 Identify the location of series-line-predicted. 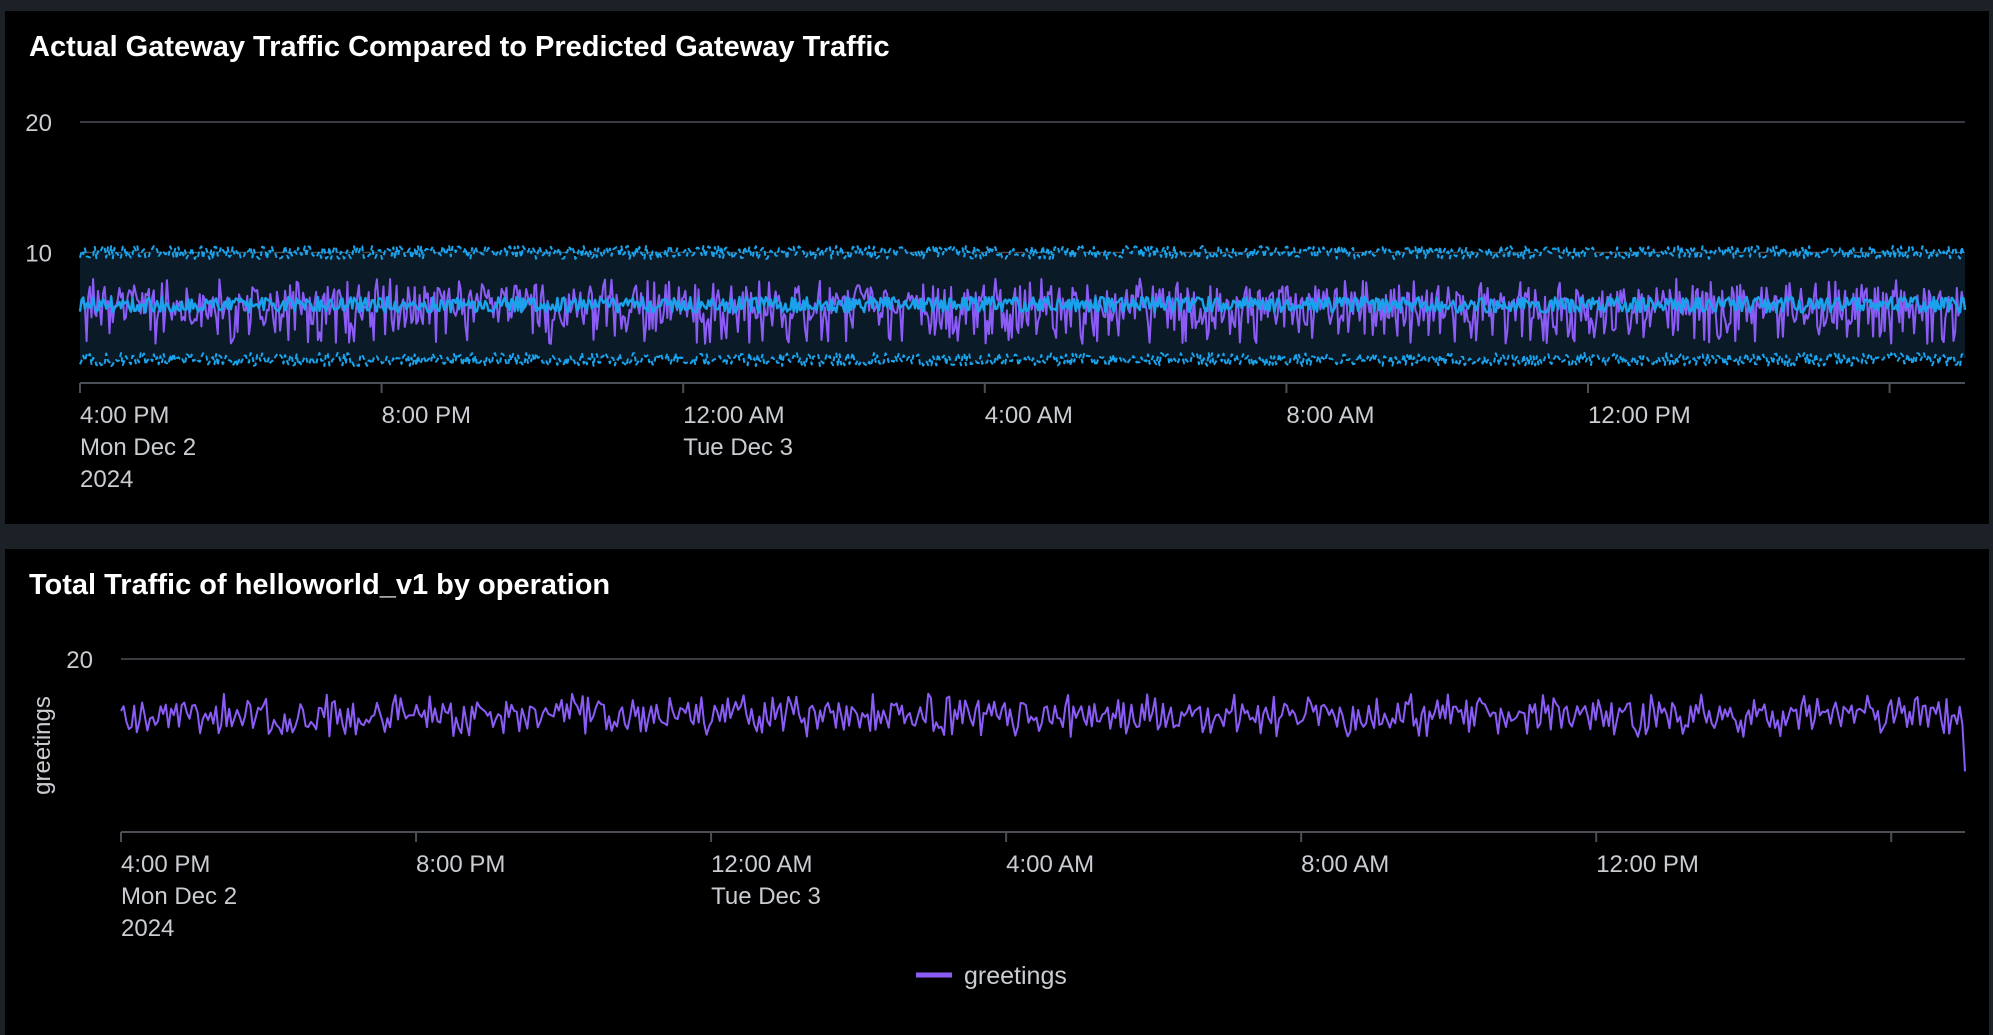
(1022, 304).